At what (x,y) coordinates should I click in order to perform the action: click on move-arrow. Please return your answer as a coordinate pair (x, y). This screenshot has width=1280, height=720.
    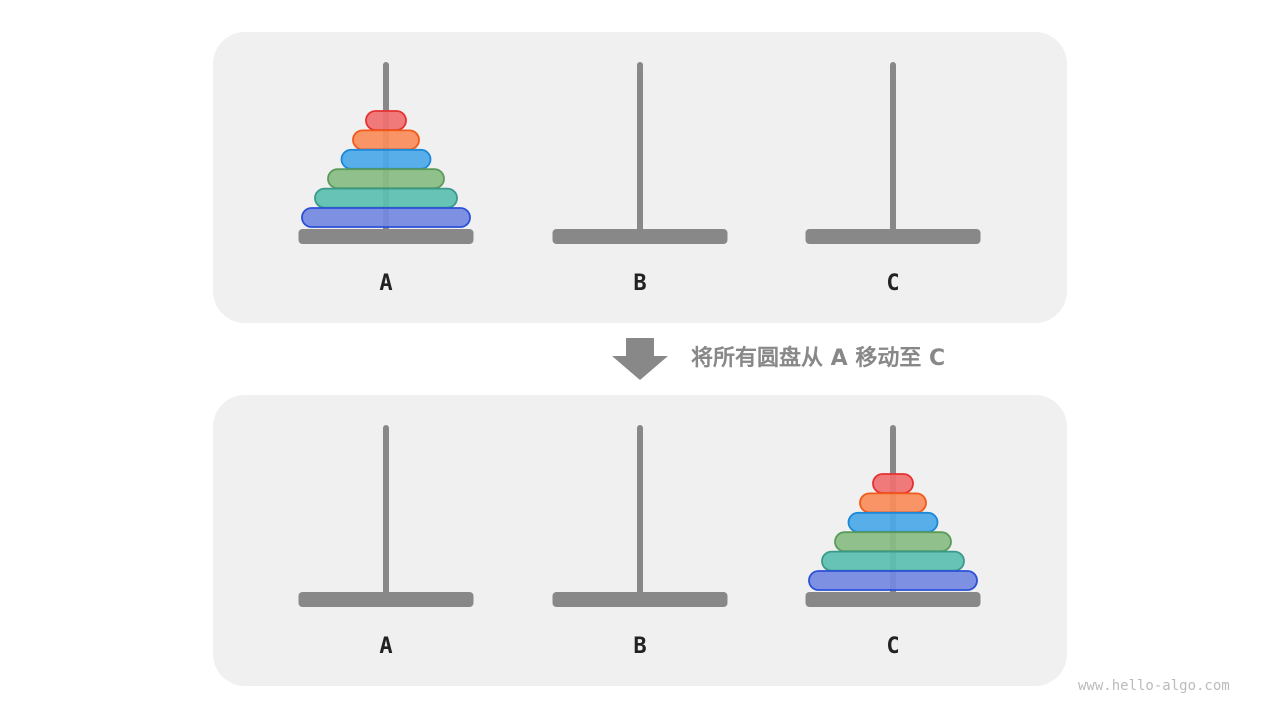
    Looking at the image, I should click on (640, 359).